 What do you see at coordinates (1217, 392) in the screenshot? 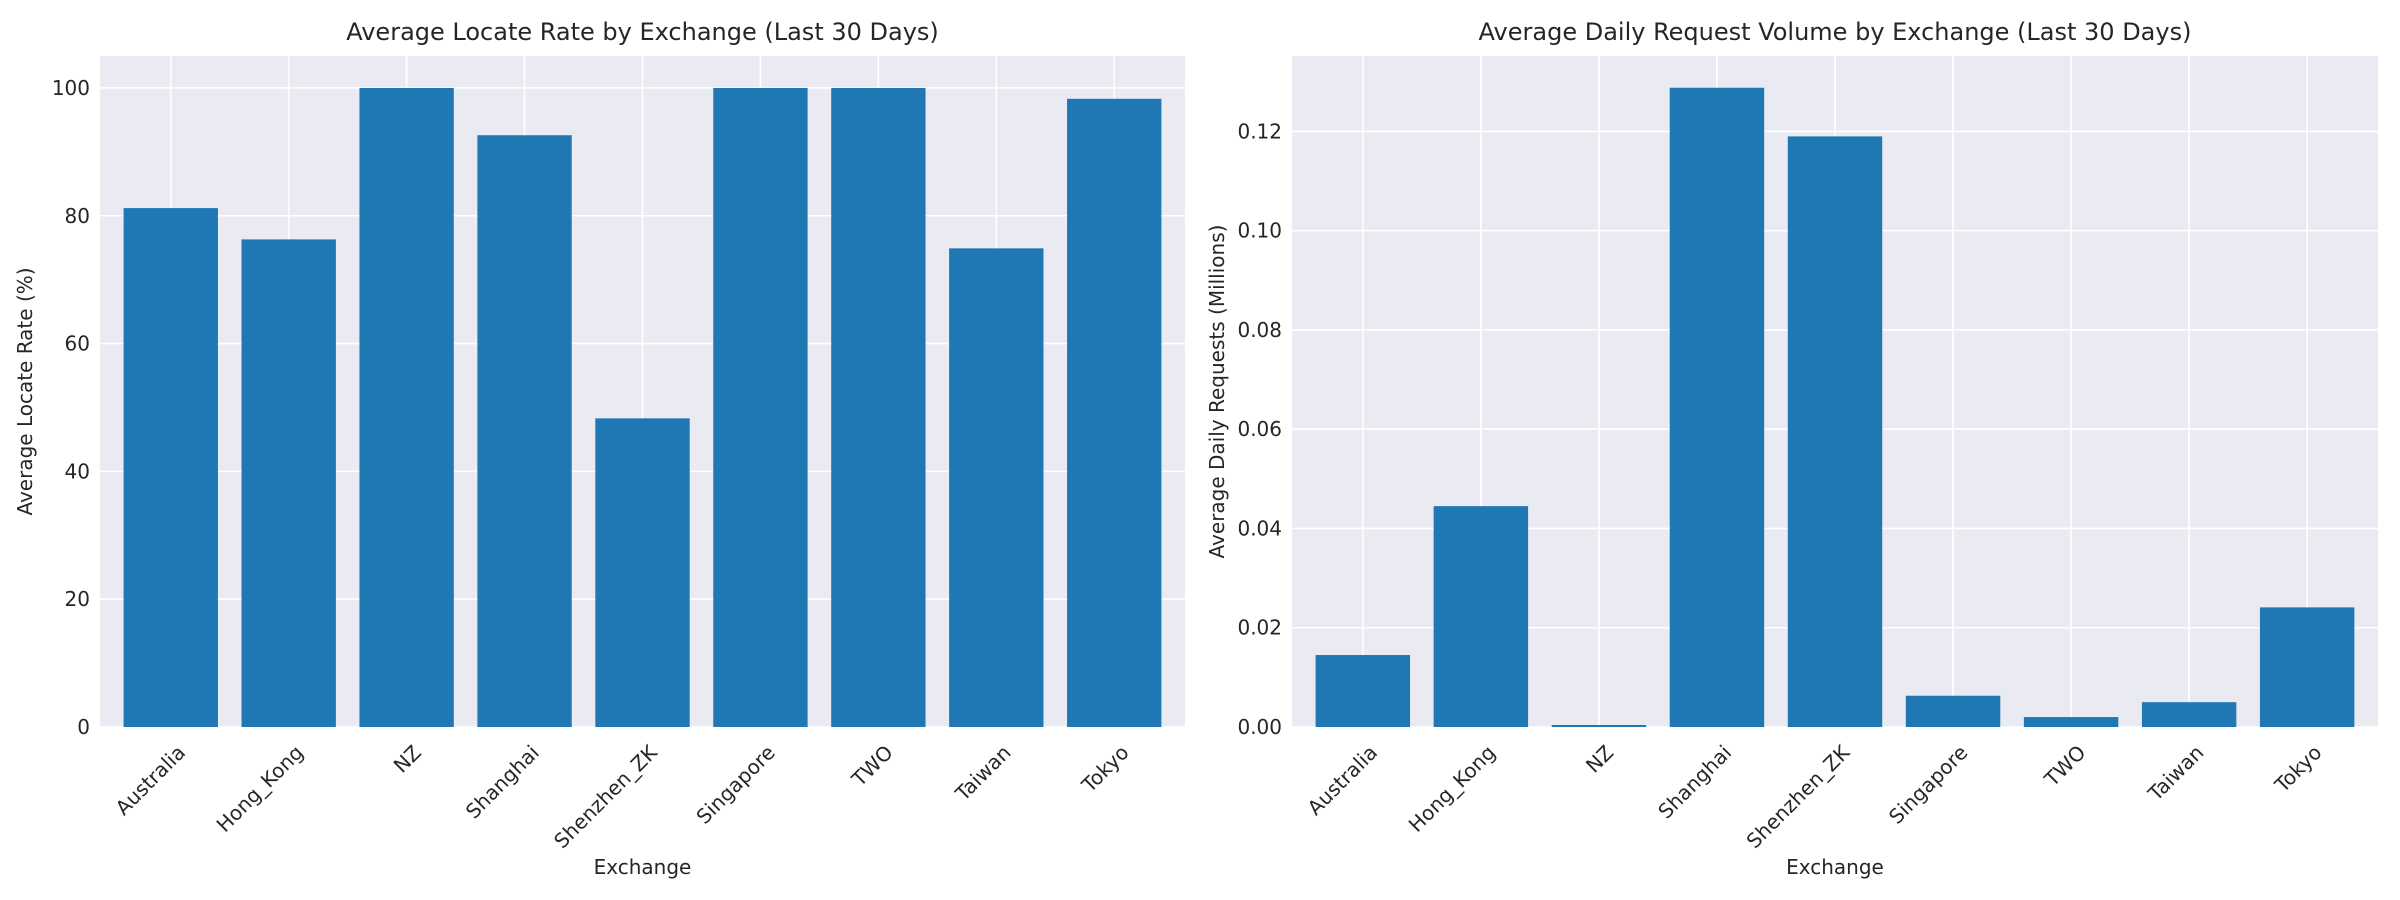
I see `y-axis-label: Average Daily Requests (Millions)` at bounding box center [1217, 392].